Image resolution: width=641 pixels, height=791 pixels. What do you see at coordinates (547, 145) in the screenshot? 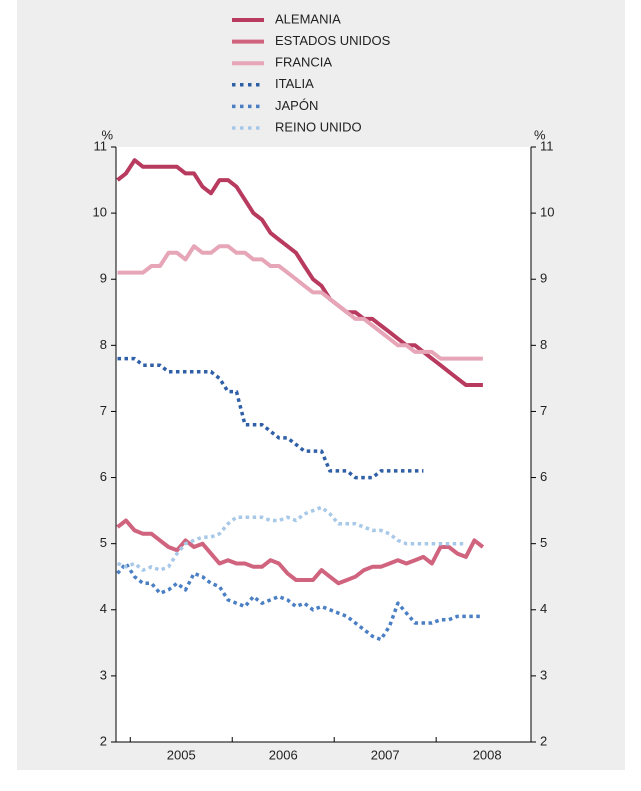
I see `y2-tick-label: 11` at bounding box center [547, 145].